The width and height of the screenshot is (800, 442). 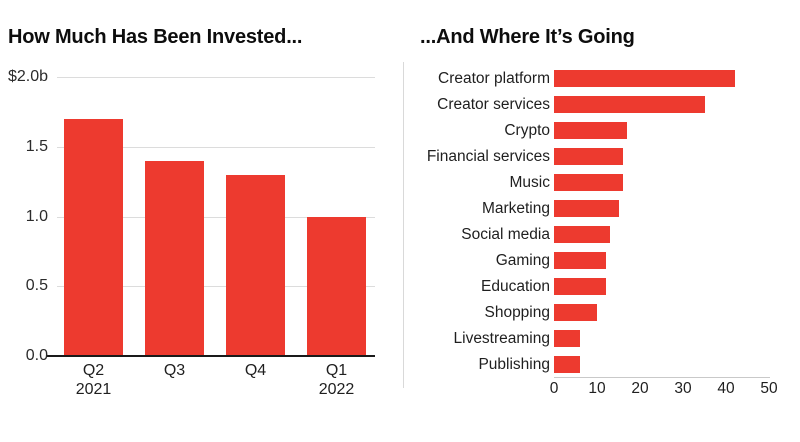 I want to click on category-label-financial-services: Financial services, so click(x=488, y=156).